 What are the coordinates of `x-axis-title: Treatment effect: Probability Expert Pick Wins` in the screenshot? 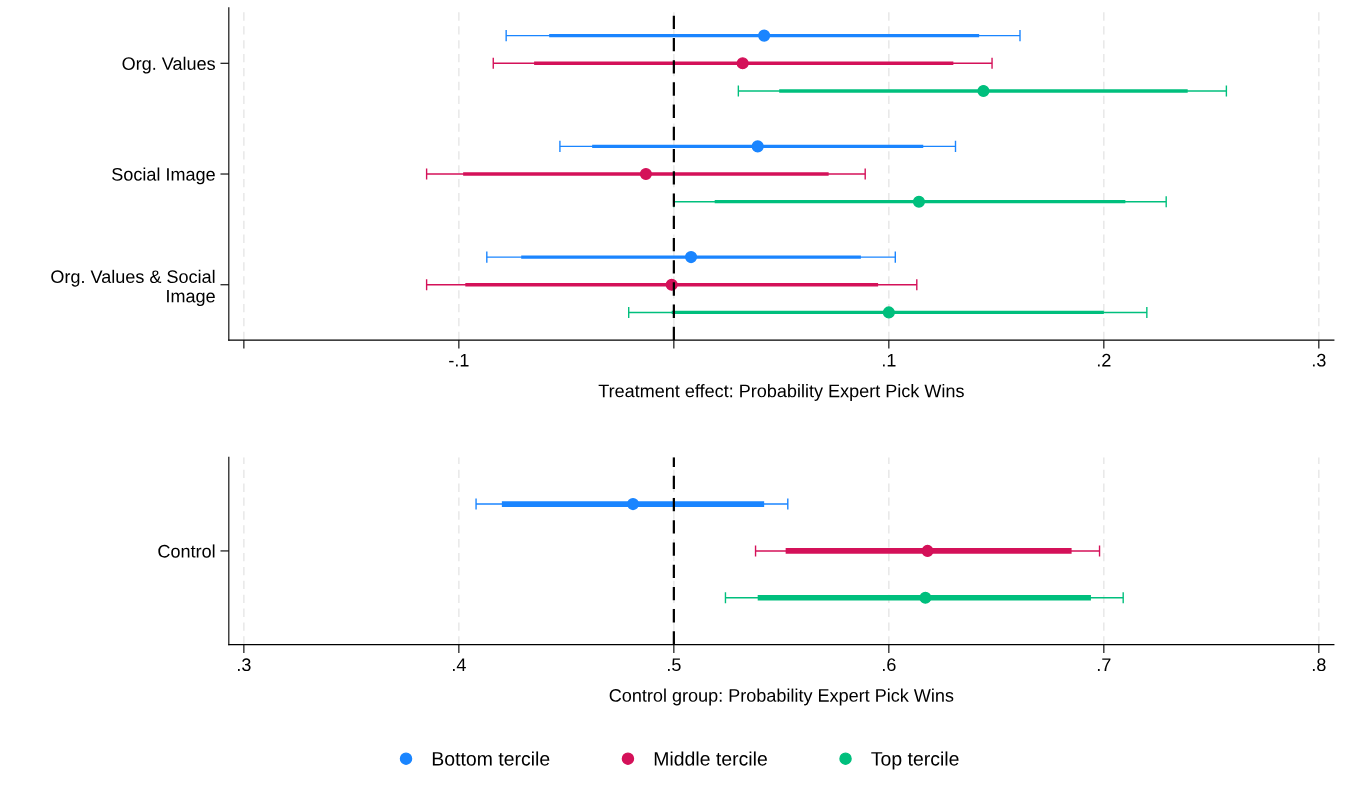 It's located at (781, 392).